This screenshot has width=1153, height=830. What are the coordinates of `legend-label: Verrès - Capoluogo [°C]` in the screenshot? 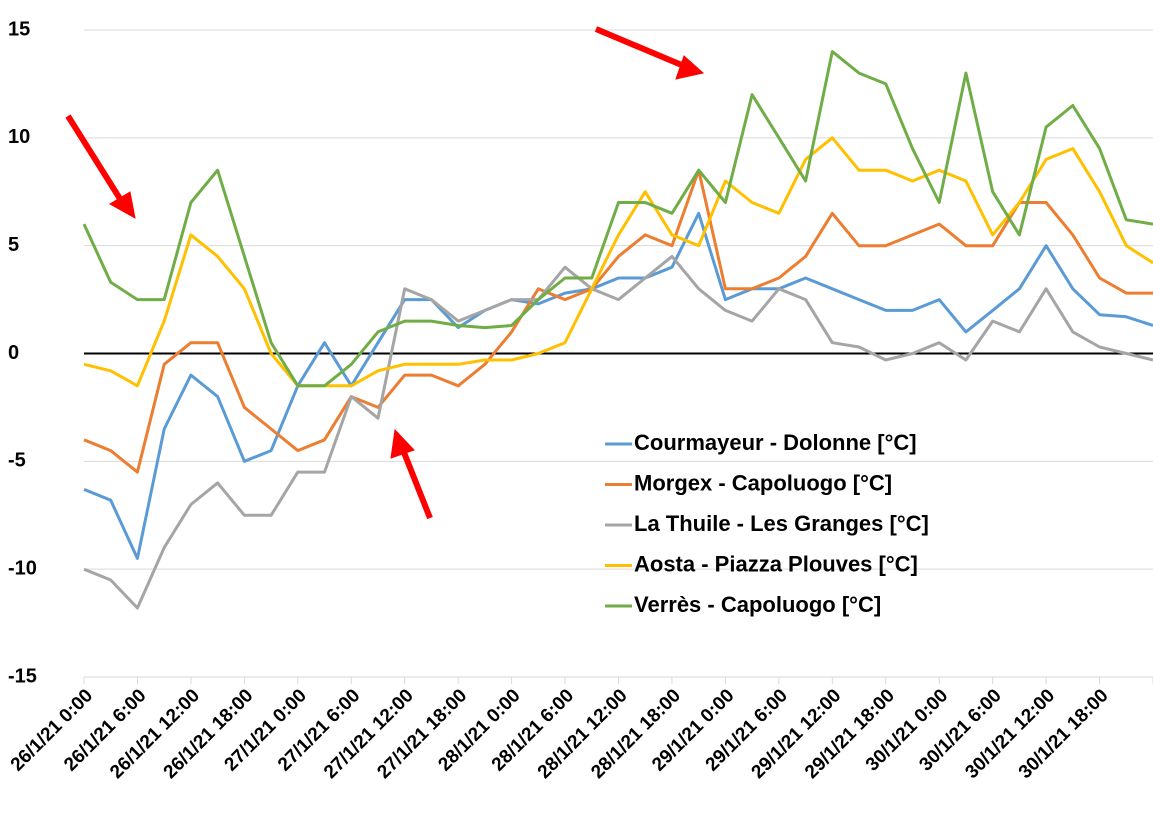 It's located at (757, 604).